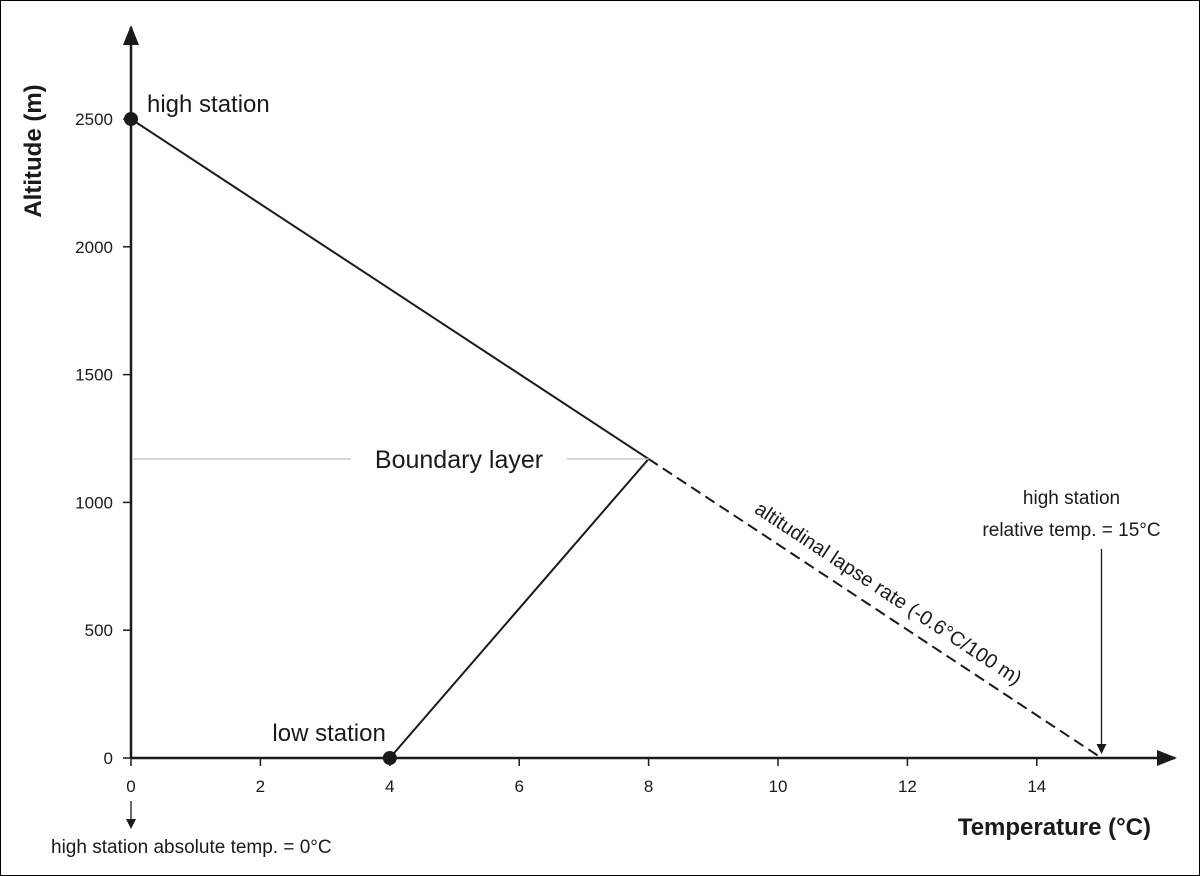 This screenshot has height=876, width=1200. Describe the element at coordinates (907, 786) in the screenshot. I see `x-tick-label: 12` at that location.